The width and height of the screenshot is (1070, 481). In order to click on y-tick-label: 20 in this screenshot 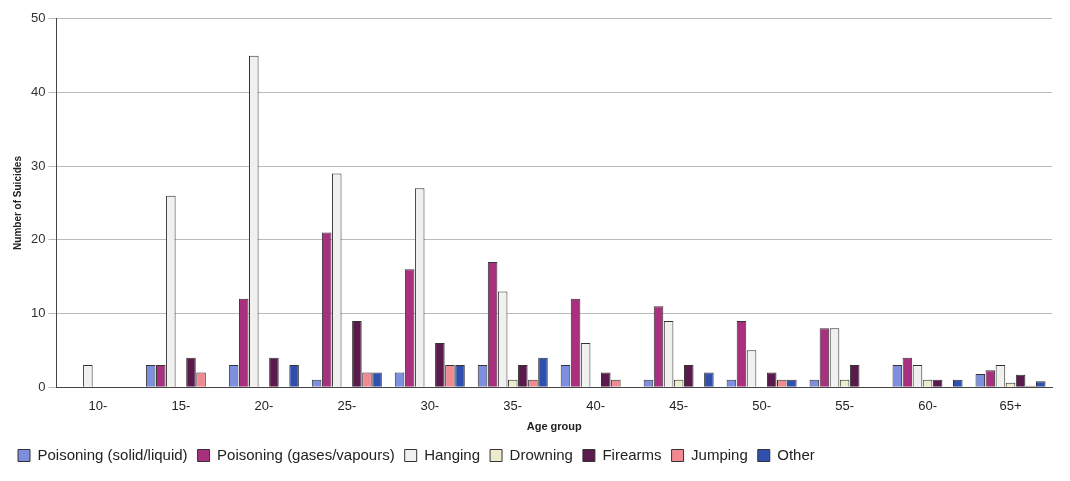, I will do `click(38, 239)`.